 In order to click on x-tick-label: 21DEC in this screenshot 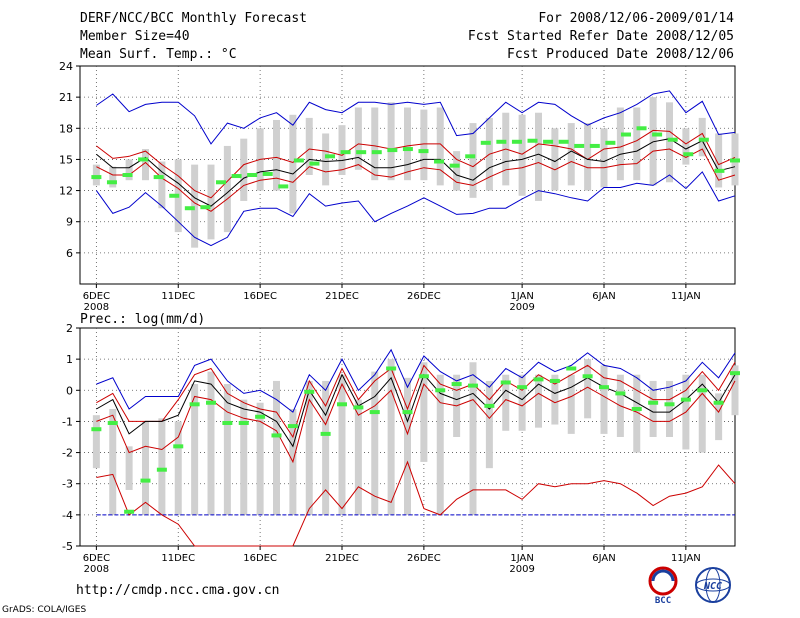, I will do `click(342, 558)`.